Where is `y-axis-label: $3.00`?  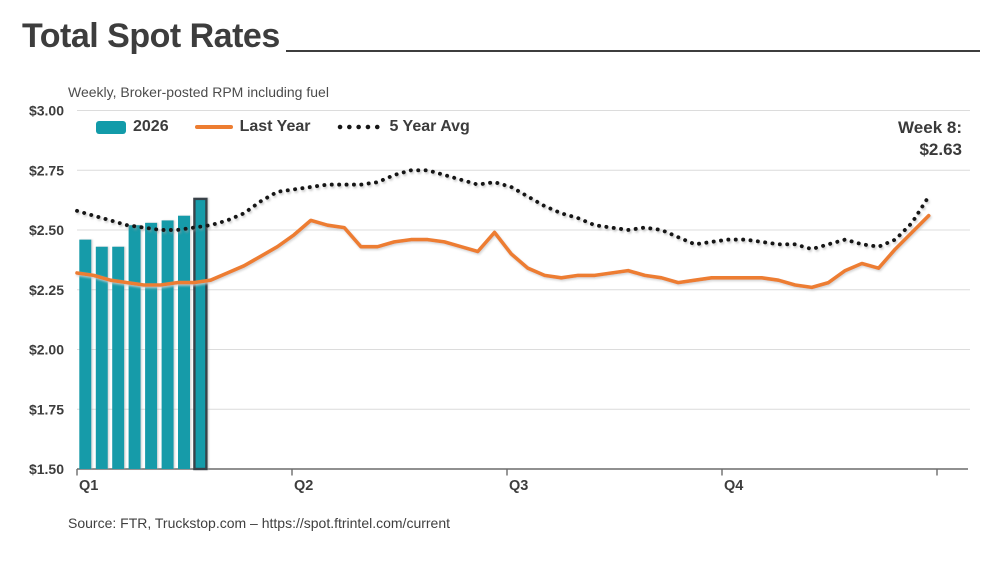
y-axis-label: $3.00 is located at coordinates (46, 111).